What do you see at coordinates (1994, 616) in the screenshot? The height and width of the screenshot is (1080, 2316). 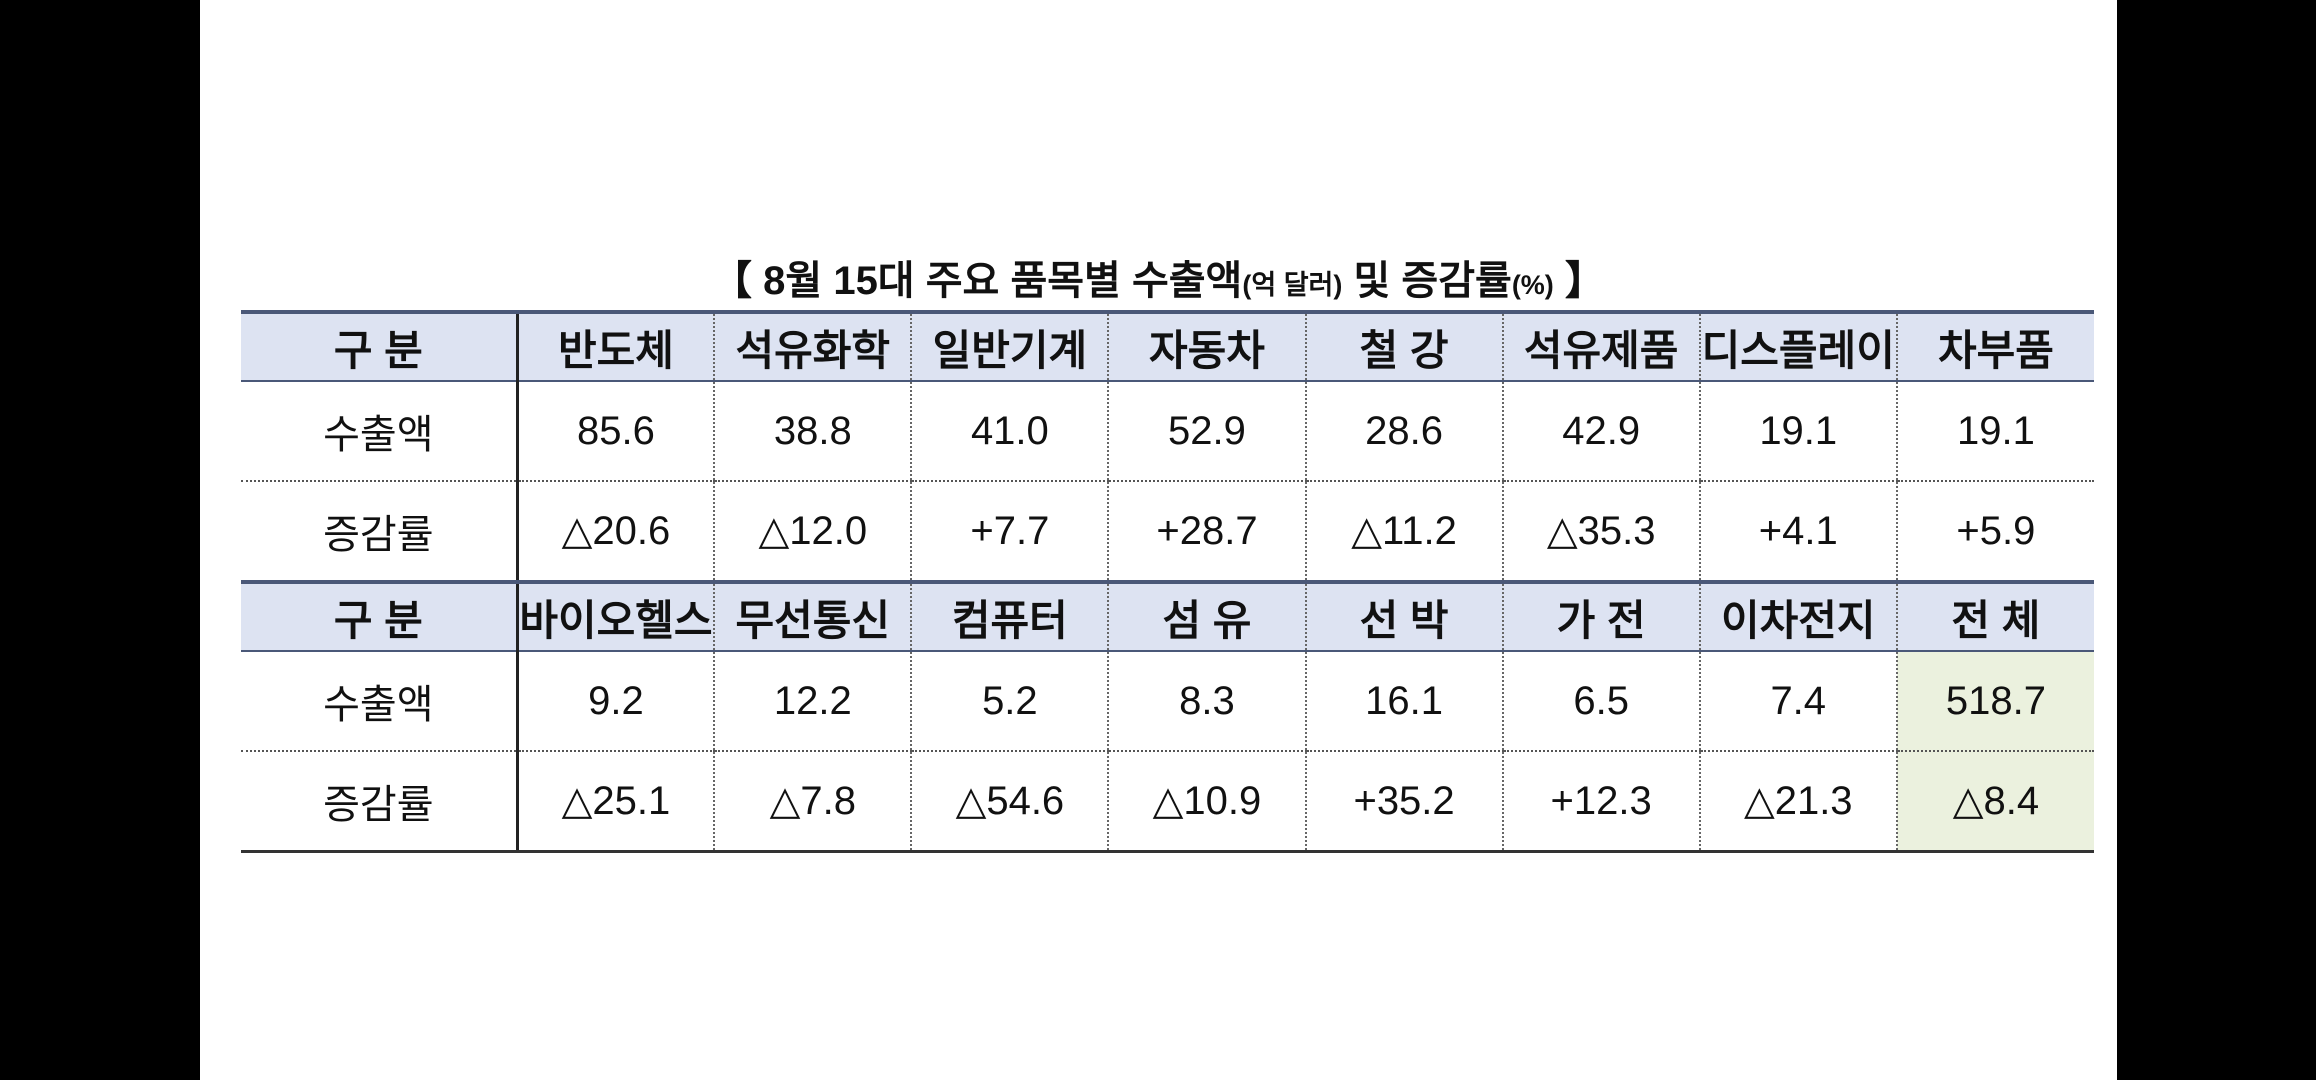 I see `header-cell: 전 체` at bounding box center [1994, 616].